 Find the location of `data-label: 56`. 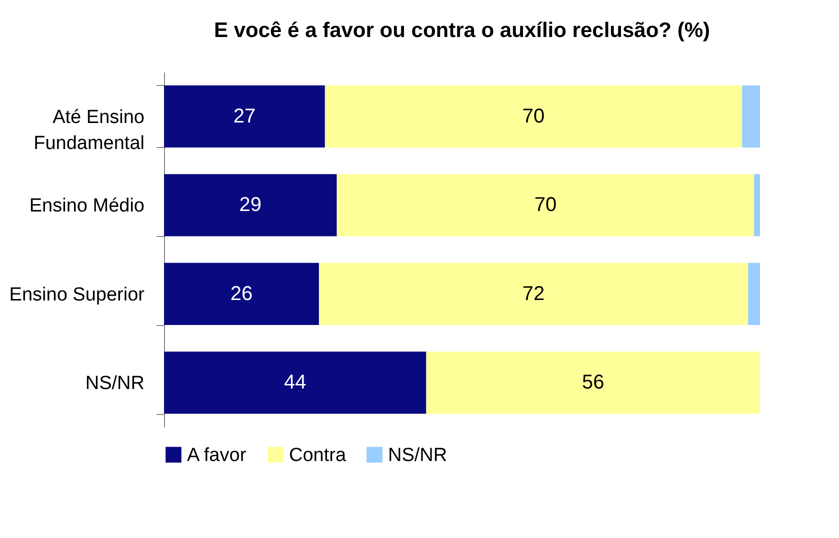

data-label: 56 is located at coordinates (593, 383).